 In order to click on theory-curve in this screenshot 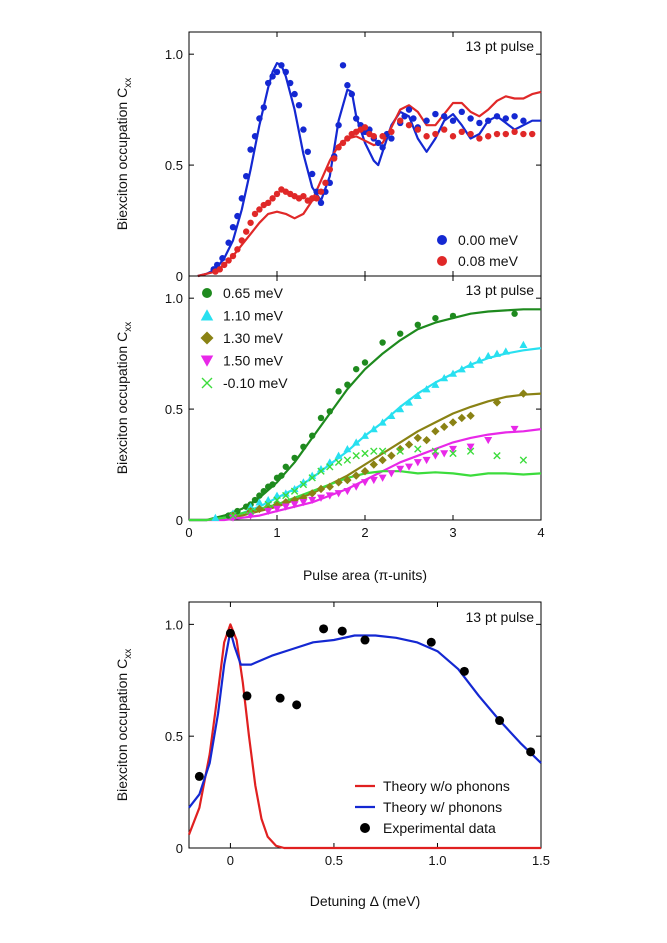, I will do `click(365, 457)`.